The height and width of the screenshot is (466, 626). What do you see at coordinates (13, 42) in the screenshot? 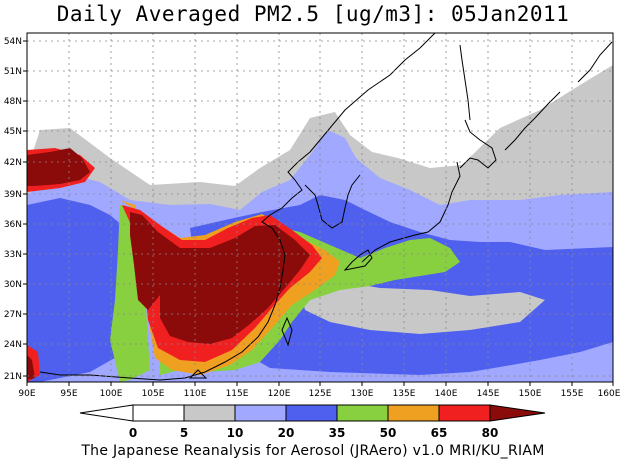
I see `lat-tick-label: 54N` at bounding box center [13, 42].